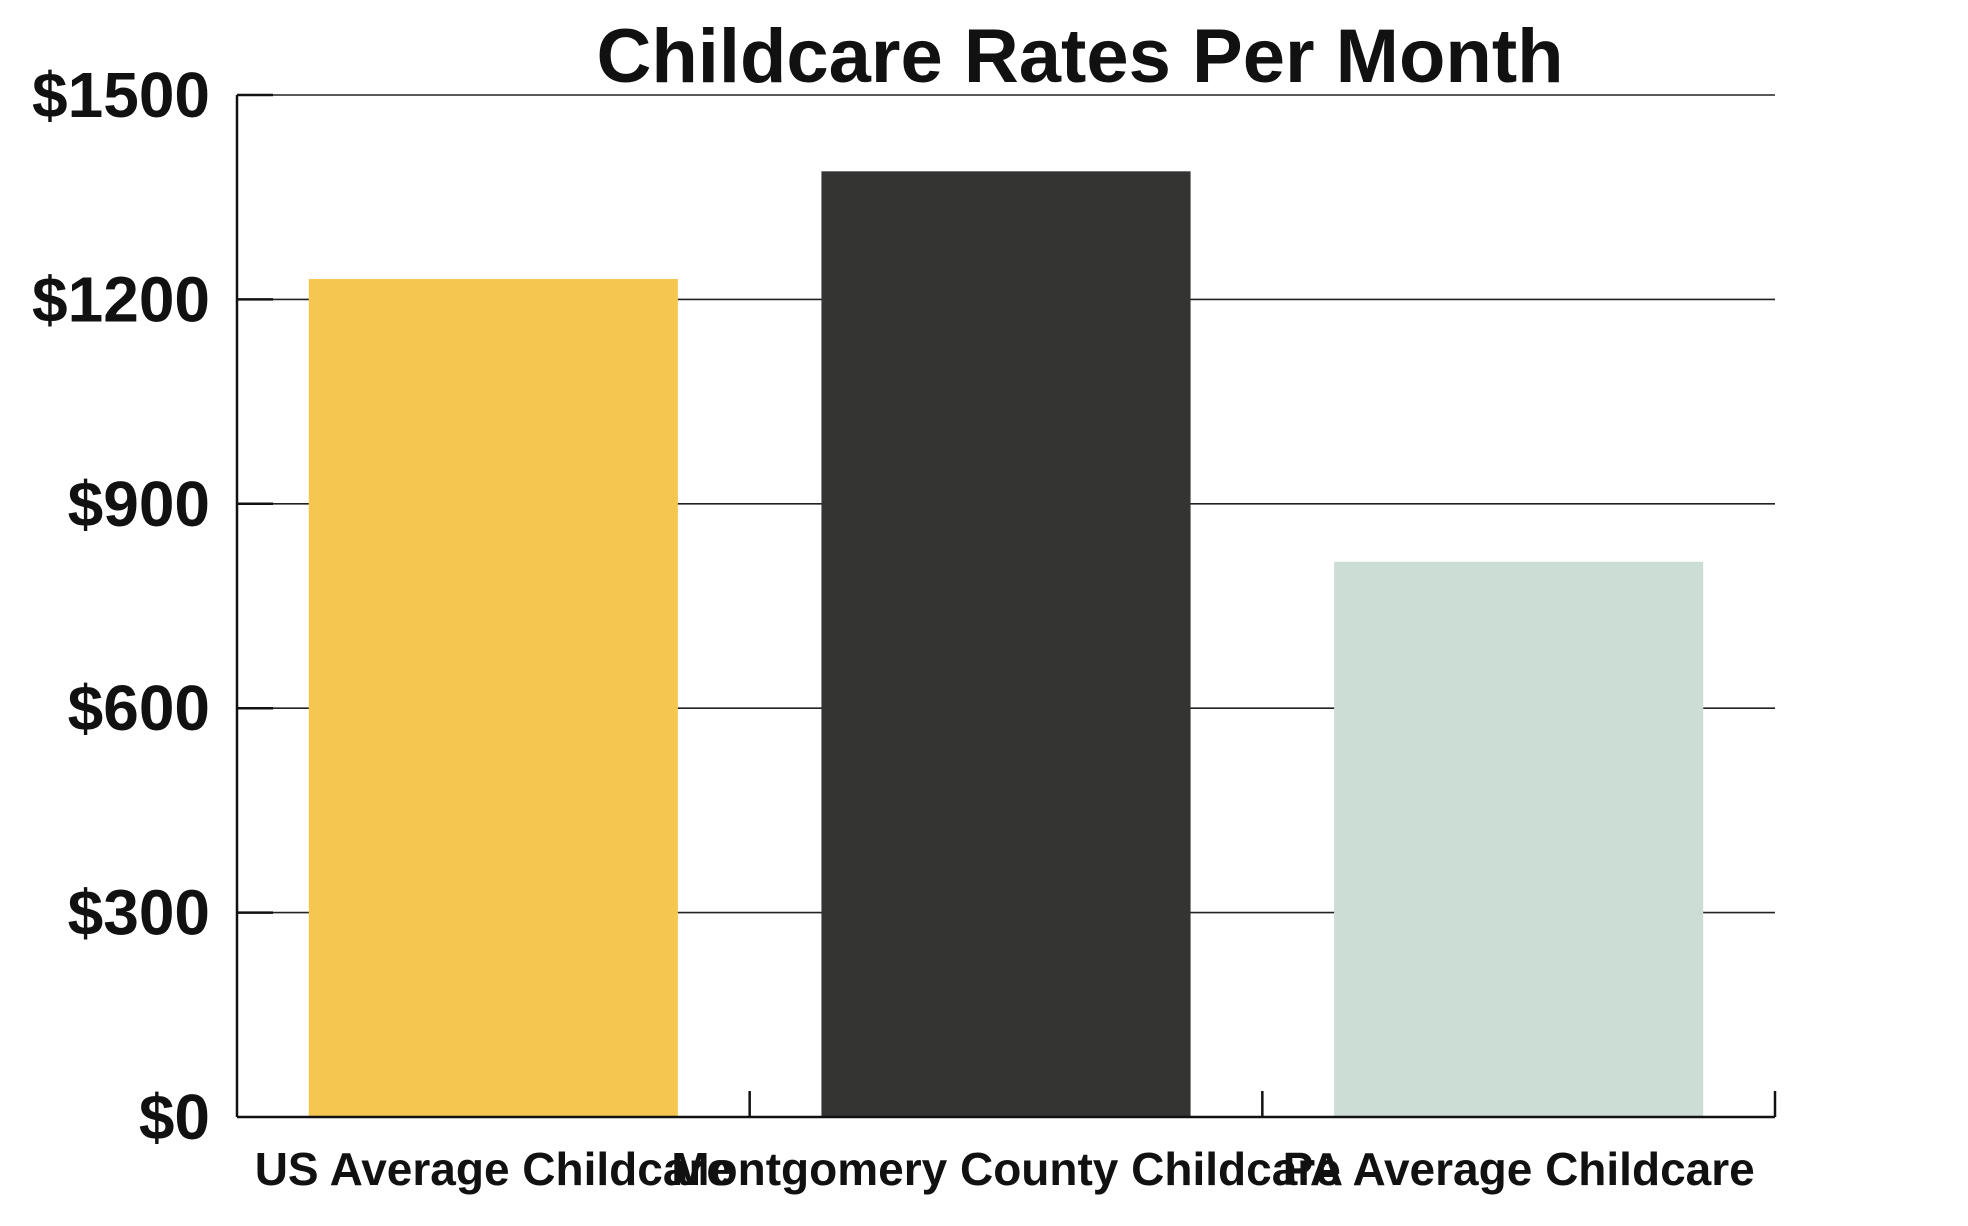 This screenshot has height=1226, width=1968. What do you see at coordinates (174, 1117) in the screenshot?
I see `y-tick-label: $0` at bounding box center [174, 1117].